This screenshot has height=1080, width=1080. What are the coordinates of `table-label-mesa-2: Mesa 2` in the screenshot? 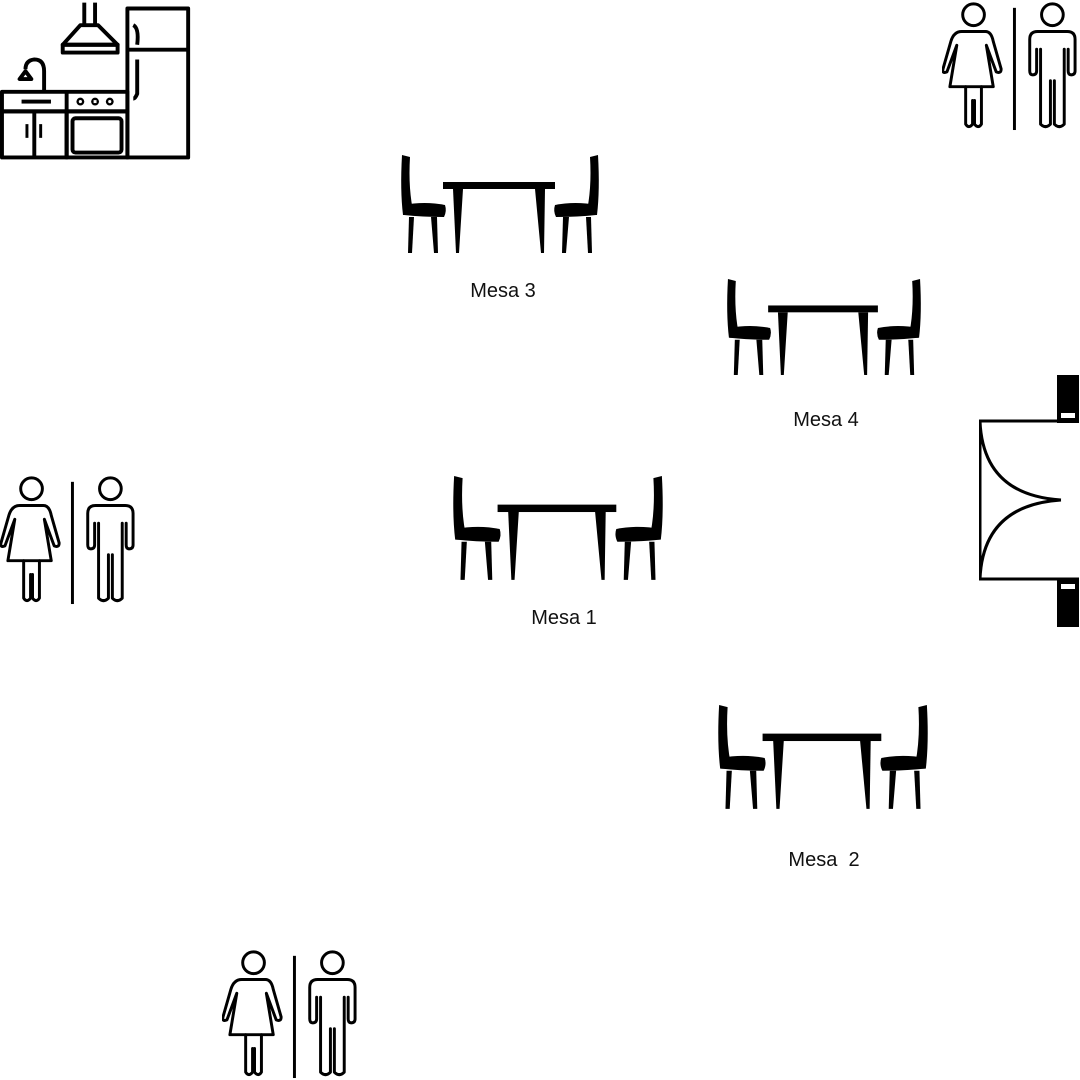 It's located at (824, 860).